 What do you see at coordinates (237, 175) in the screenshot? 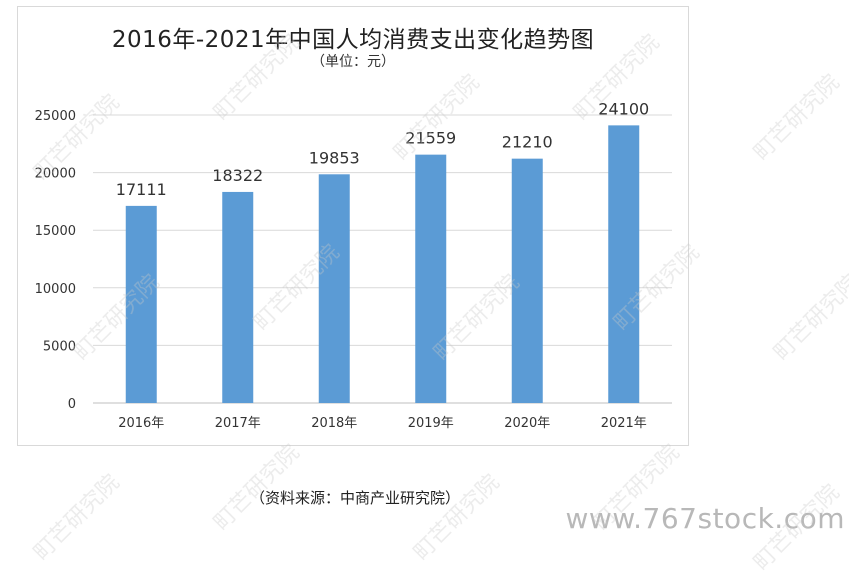
I see `data-label: 18322` at bounding box center [237, 175].